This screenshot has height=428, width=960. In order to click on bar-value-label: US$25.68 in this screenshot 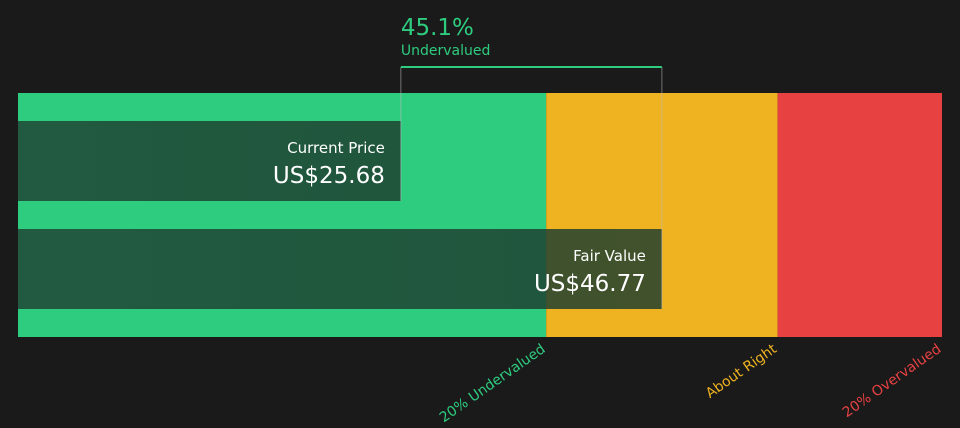, I will do `click(329, 176)`.